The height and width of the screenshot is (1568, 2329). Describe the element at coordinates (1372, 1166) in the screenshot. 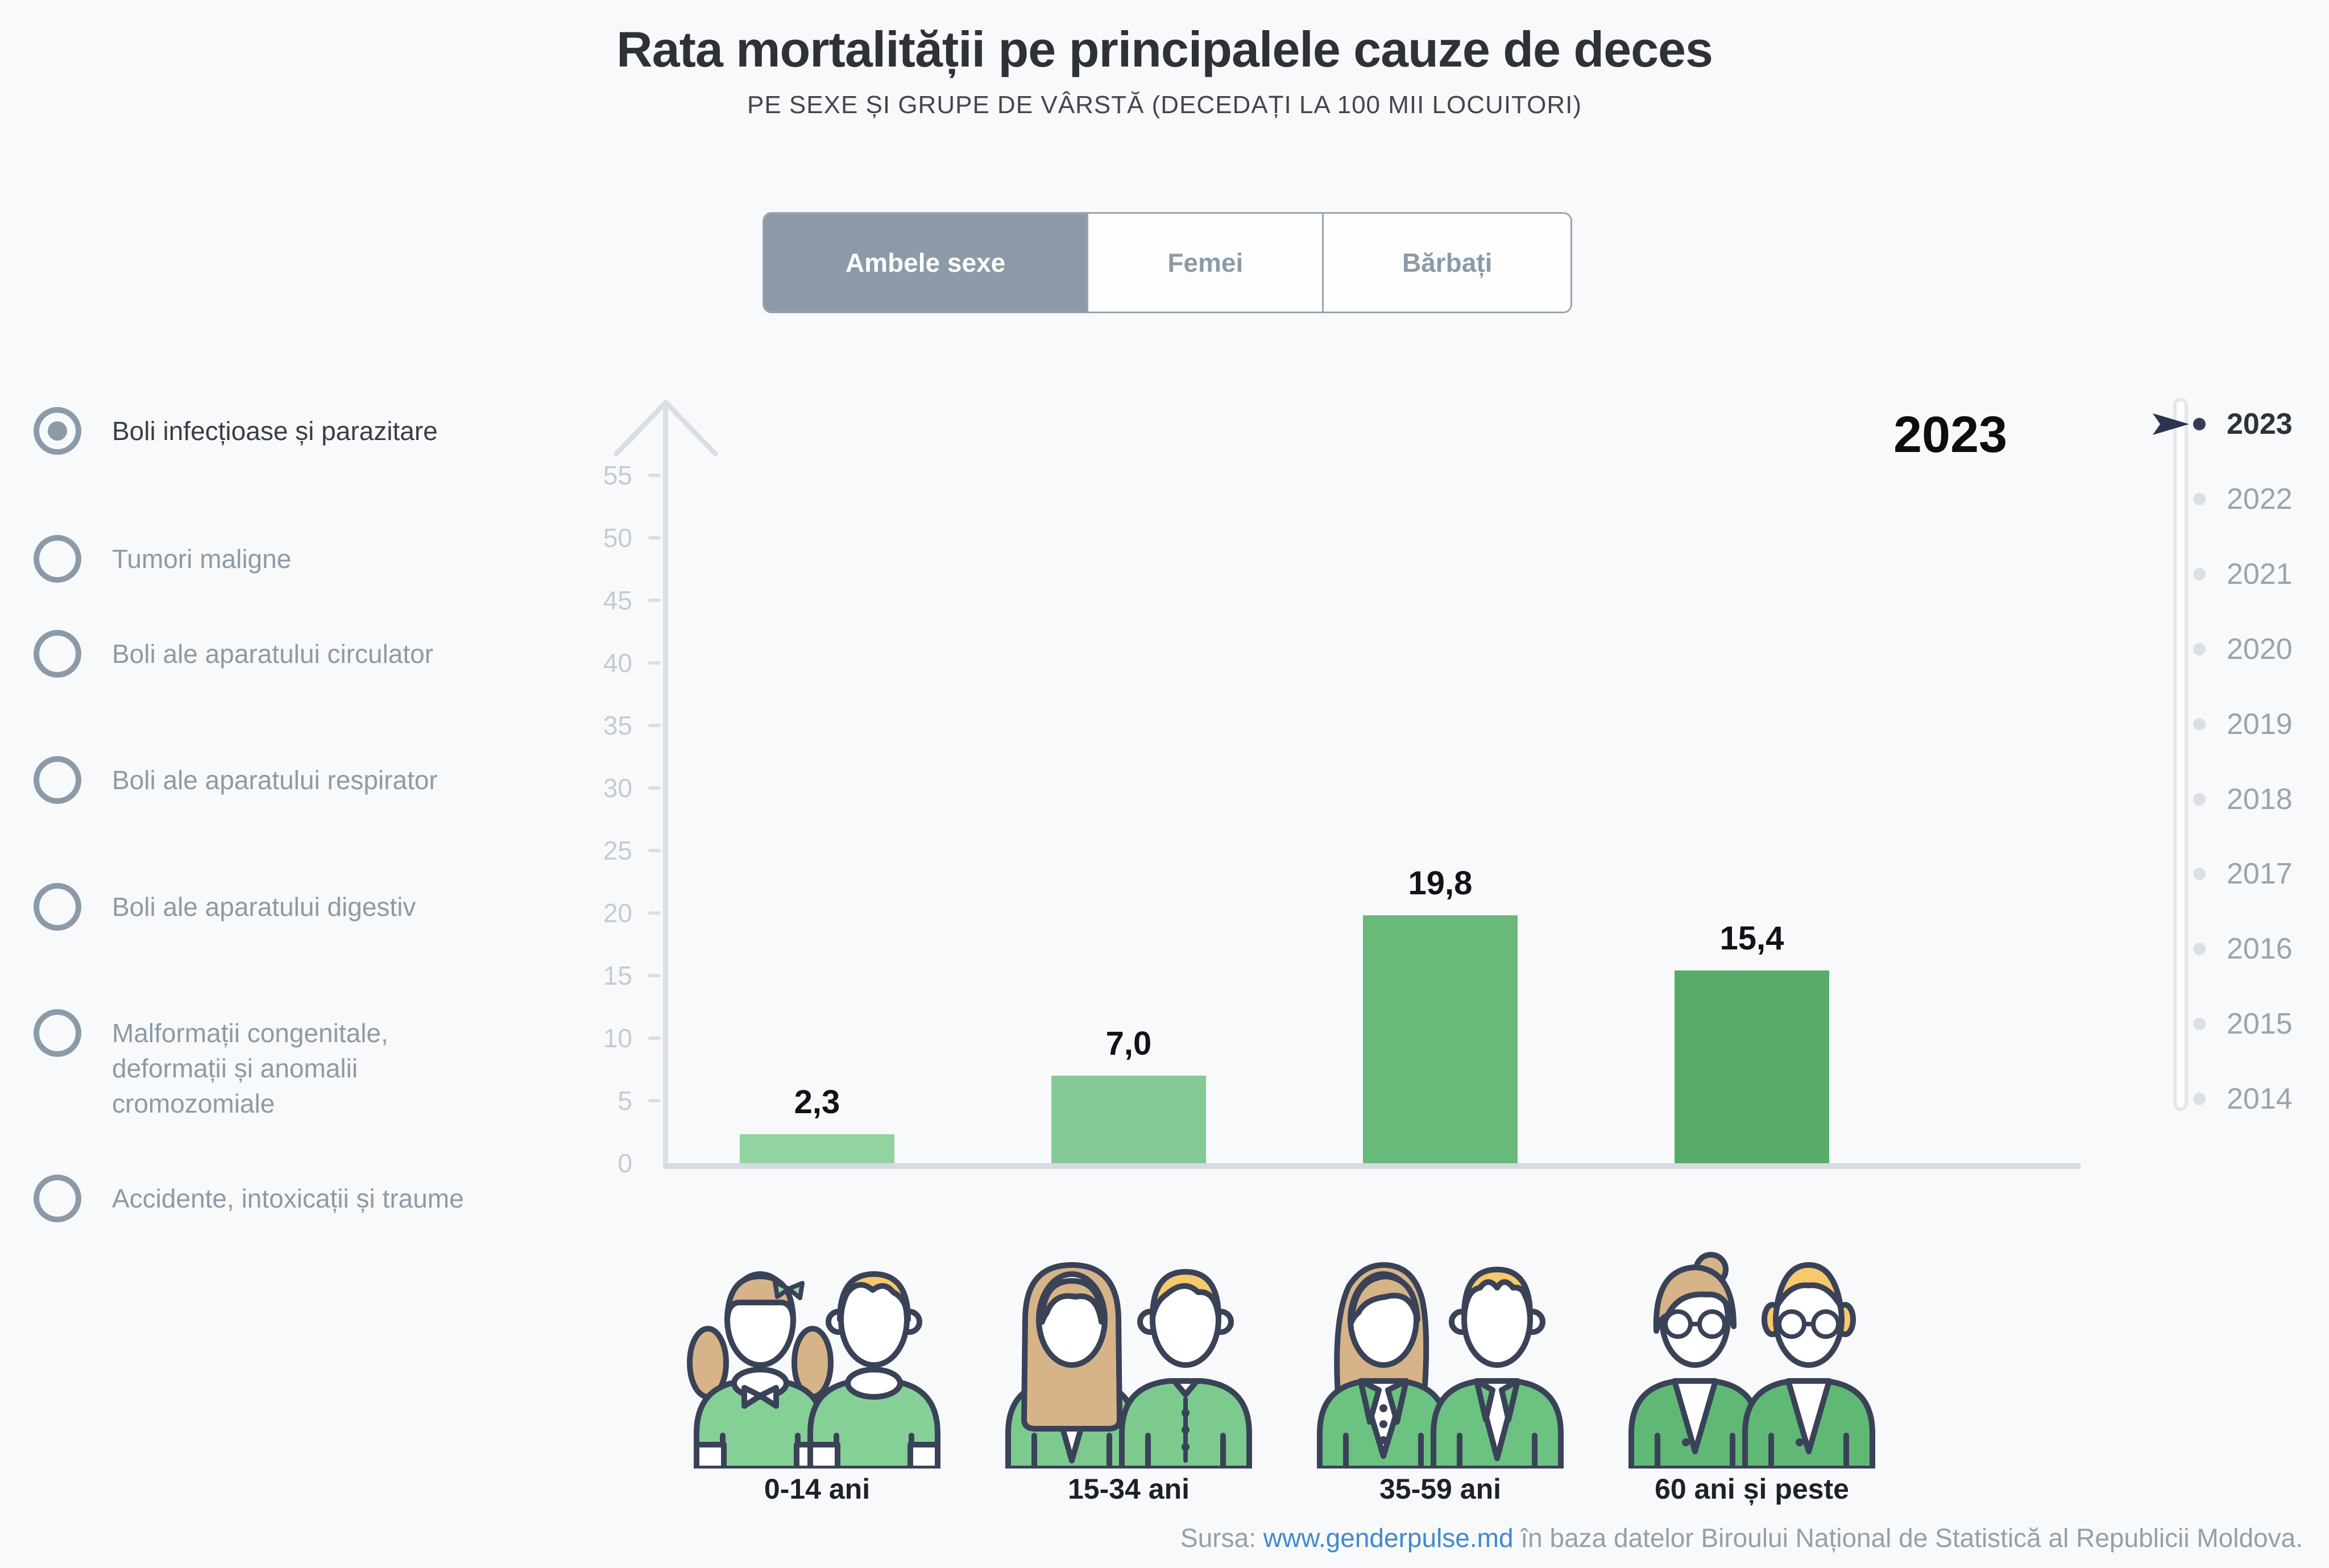

I see `x-axis-line` at that location.